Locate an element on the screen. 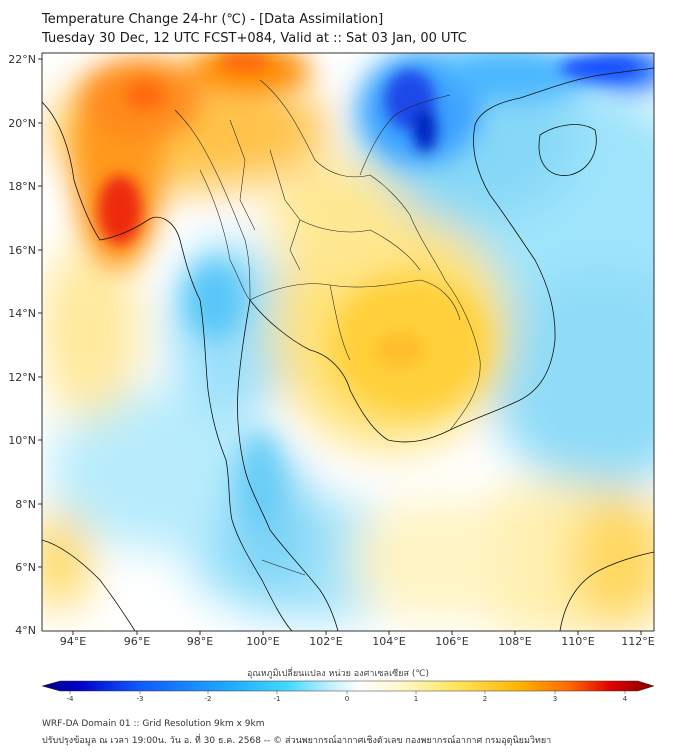 The image size is (676, 756). x-tick-label: 104°E is located at coordinates (388, 641).